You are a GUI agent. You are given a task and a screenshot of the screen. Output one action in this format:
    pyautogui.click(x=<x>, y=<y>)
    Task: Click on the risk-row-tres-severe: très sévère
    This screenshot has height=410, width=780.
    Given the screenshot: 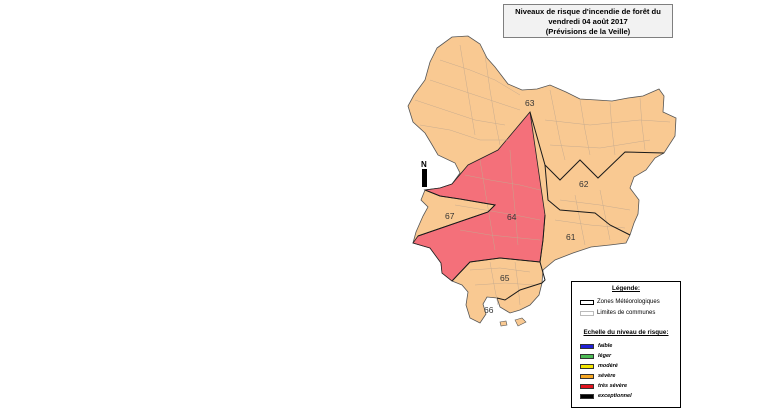 What is the action you would take?
    pyautogui.click(x=603, y=386)
    